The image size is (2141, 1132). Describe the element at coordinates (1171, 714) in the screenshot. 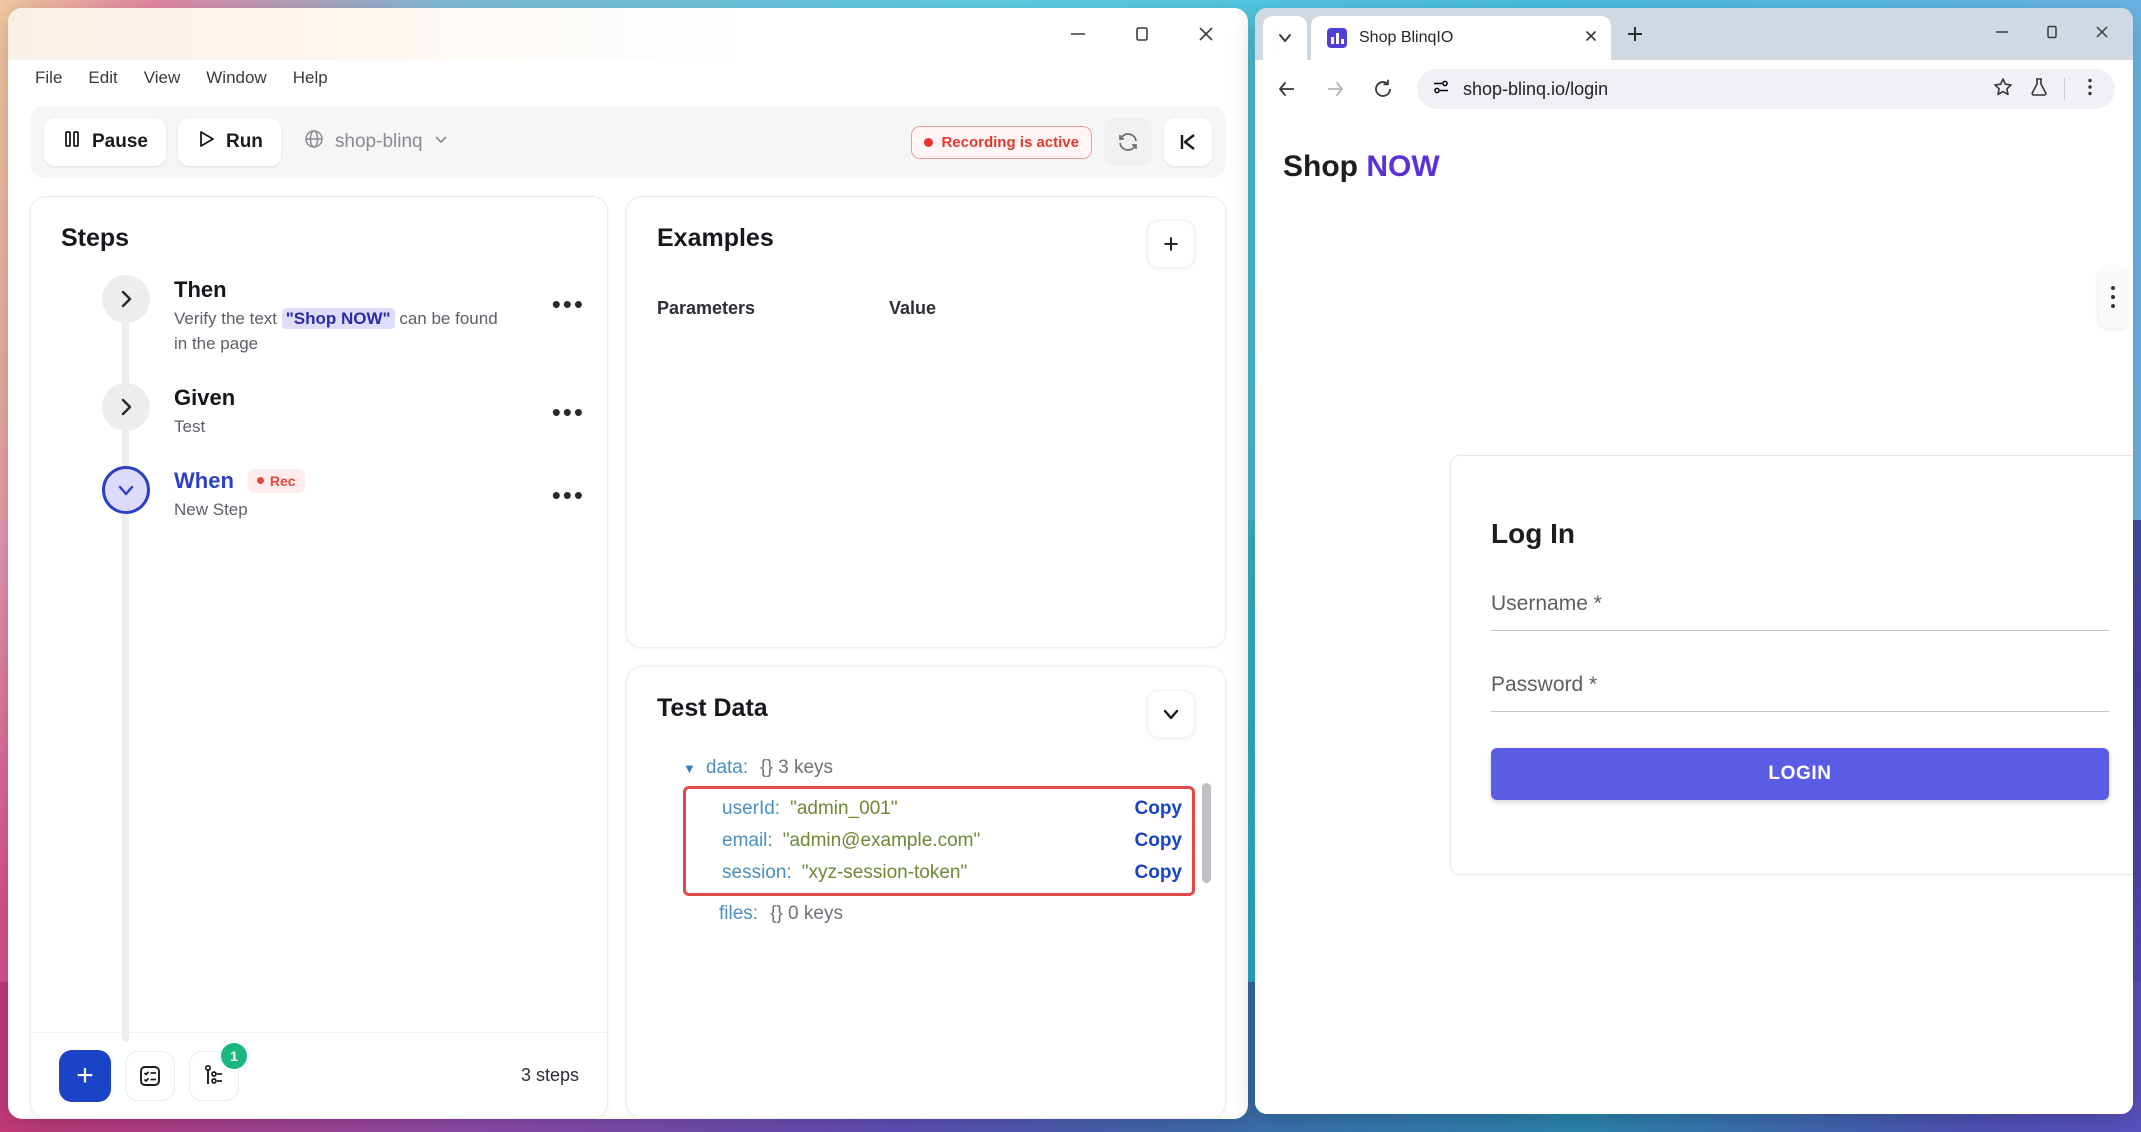

I see `chevron-down-icon` at that location.